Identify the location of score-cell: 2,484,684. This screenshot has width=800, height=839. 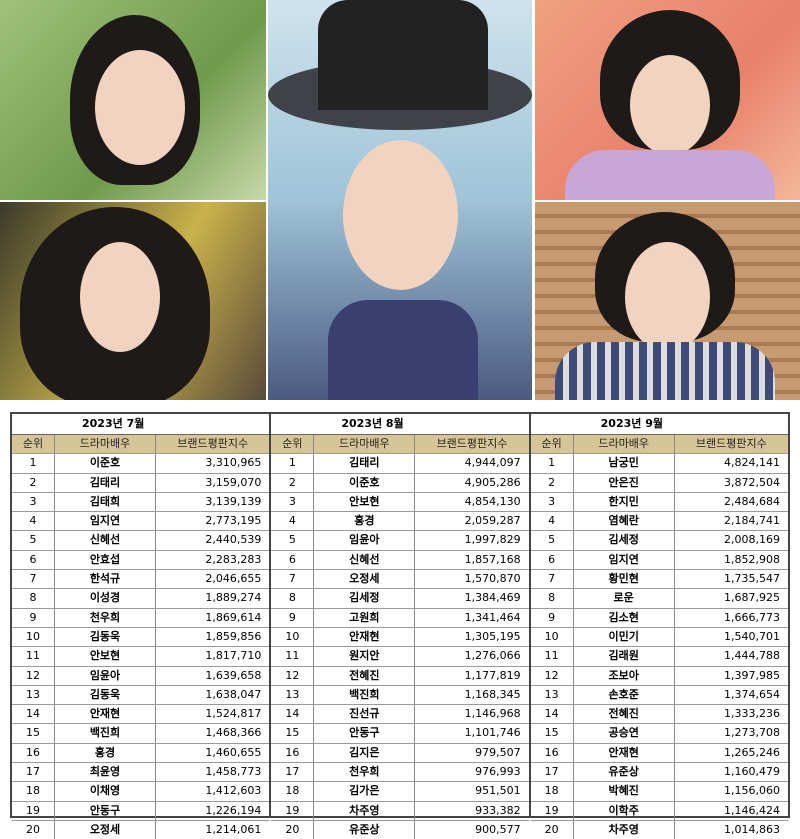
(752, 501).